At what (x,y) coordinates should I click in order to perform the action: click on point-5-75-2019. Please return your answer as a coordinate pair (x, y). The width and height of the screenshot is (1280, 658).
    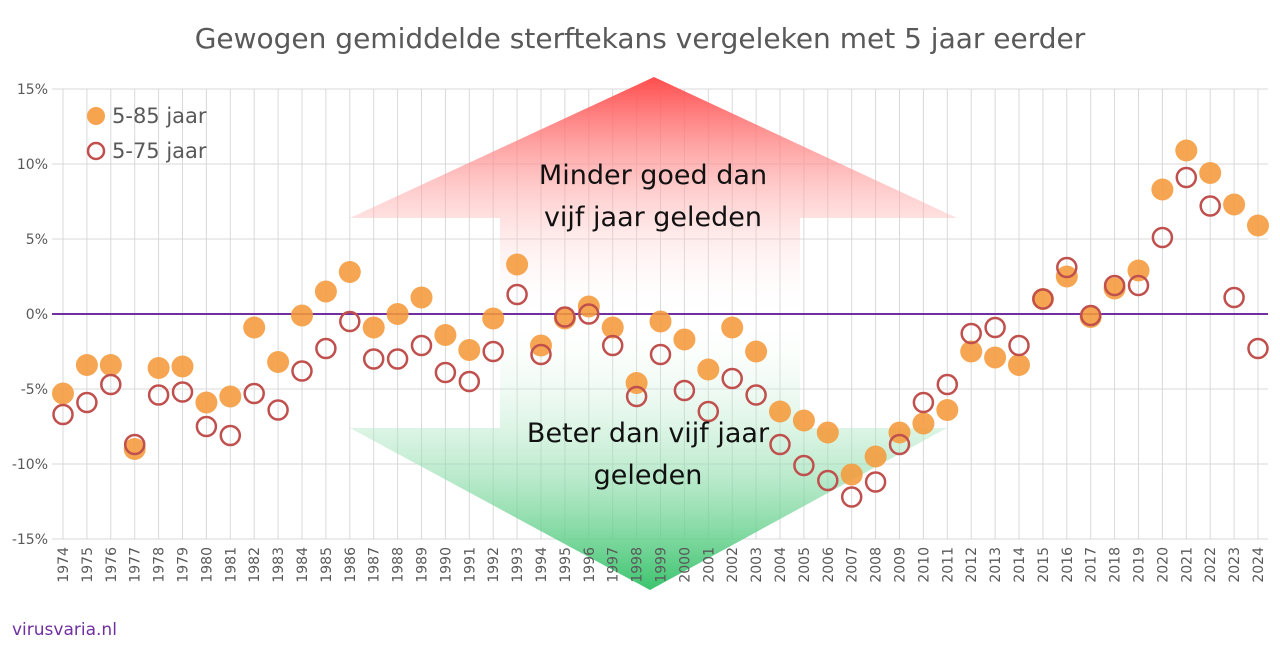
    Looking at the image, I should click on (1138, 285).